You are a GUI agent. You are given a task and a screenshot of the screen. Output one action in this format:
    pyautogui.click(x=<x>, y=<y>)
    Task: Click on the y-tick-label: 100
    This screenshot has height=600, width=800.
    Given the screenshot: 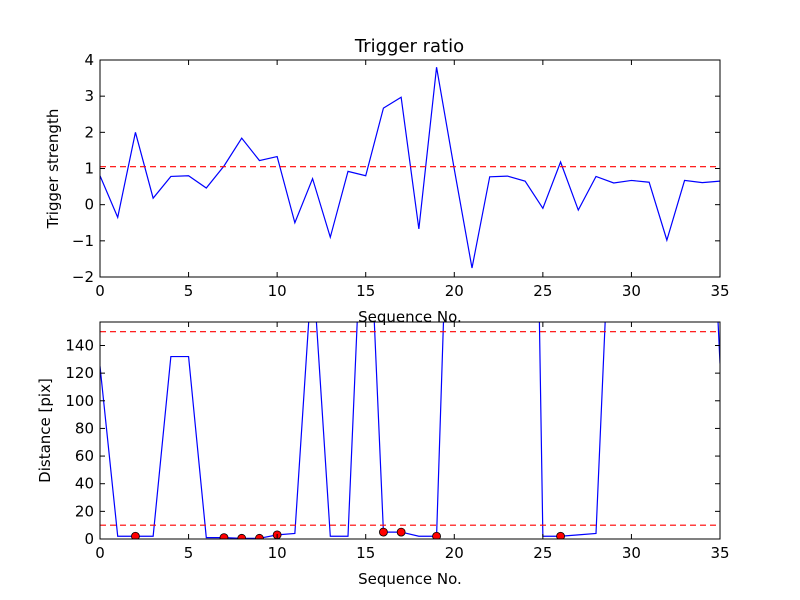 What is the action you would take?
    pyautogui.click(x=79, y=401)
    